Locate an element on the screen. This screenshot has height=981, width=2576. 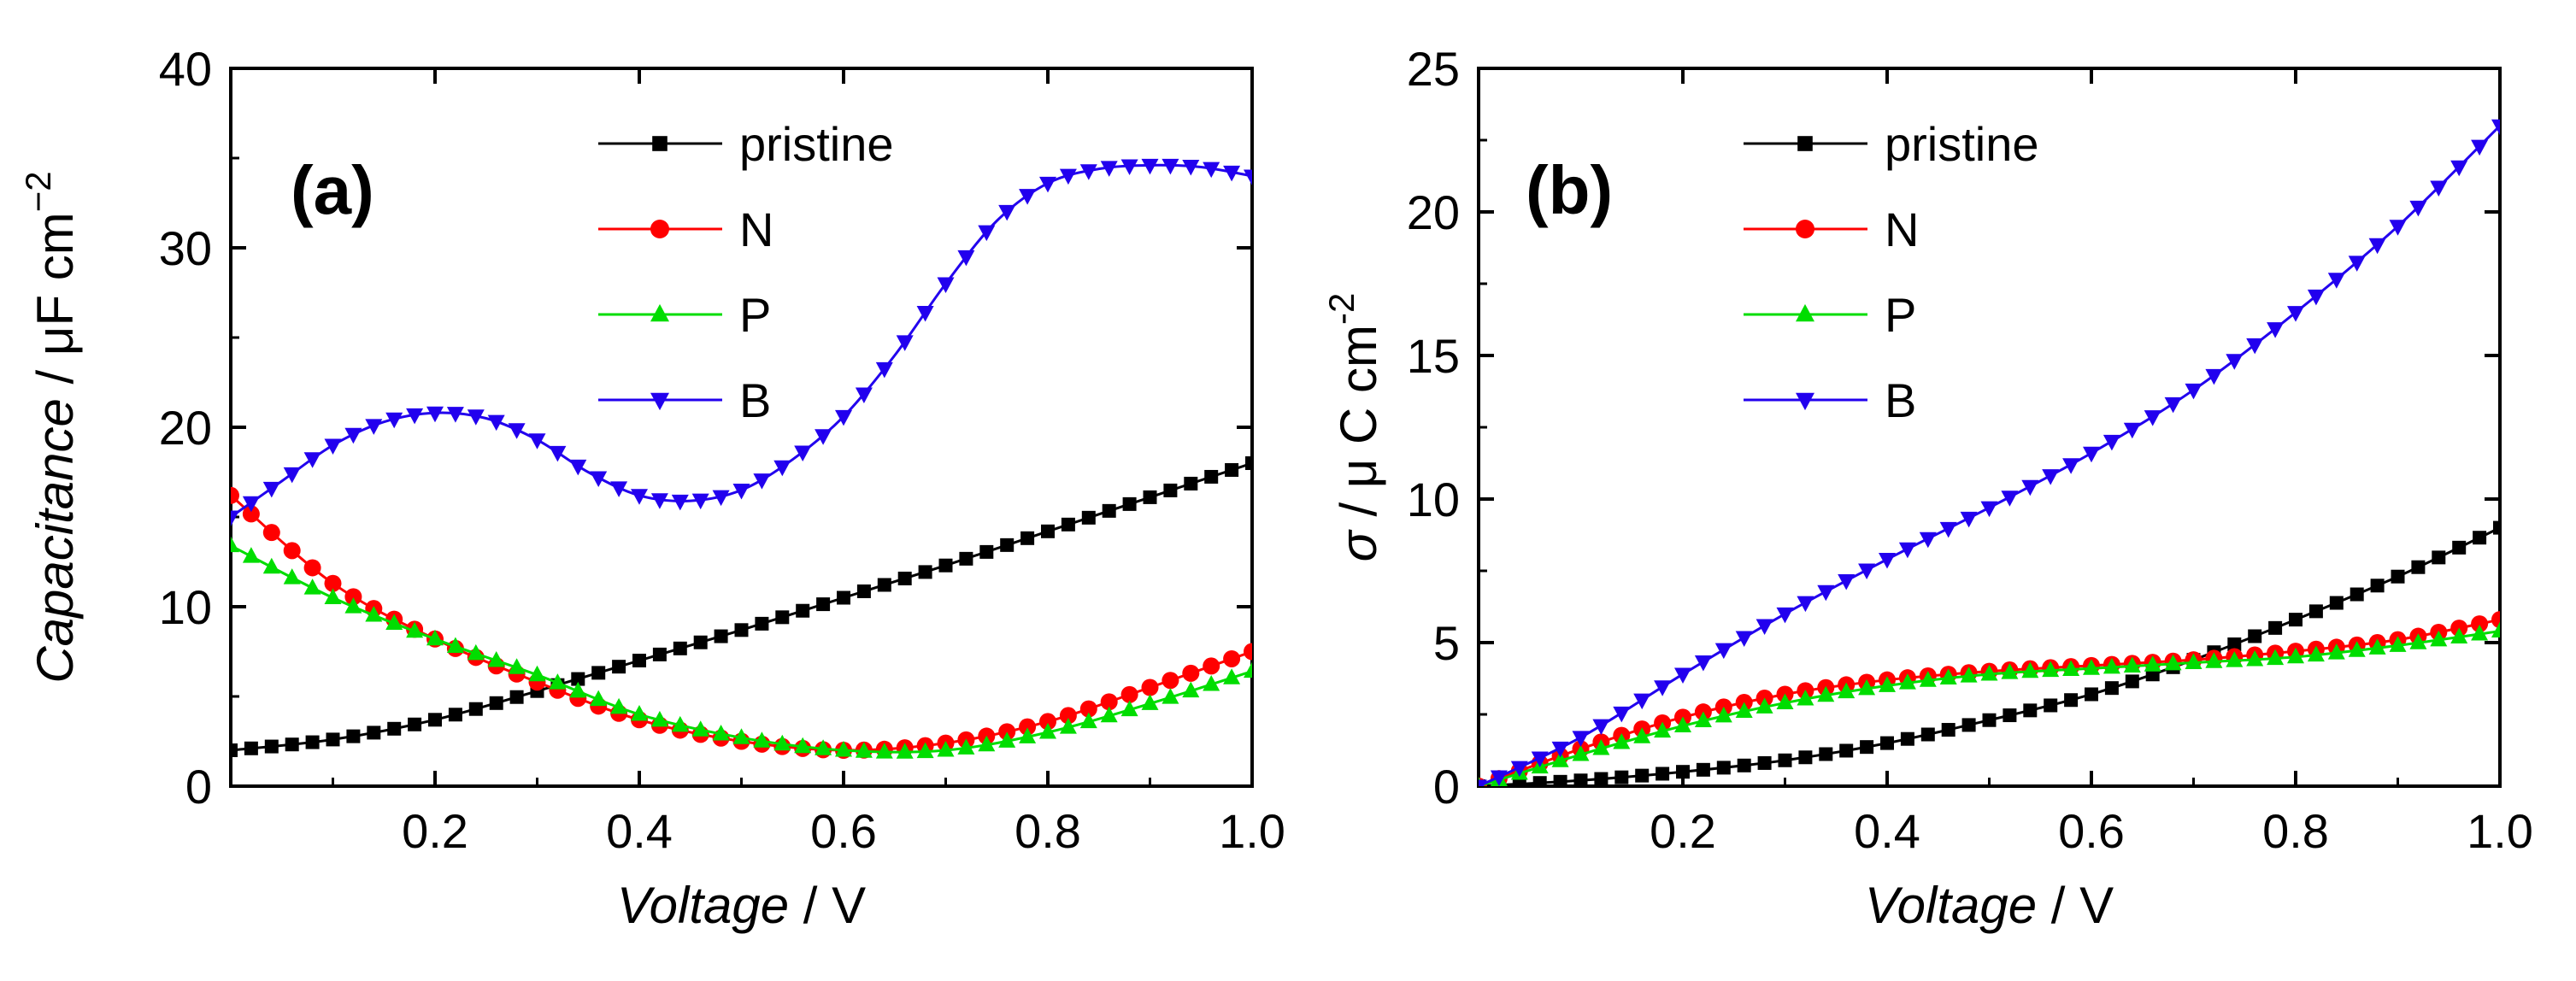
y-tick-label: 20 is located at coordinates (1433, 212).